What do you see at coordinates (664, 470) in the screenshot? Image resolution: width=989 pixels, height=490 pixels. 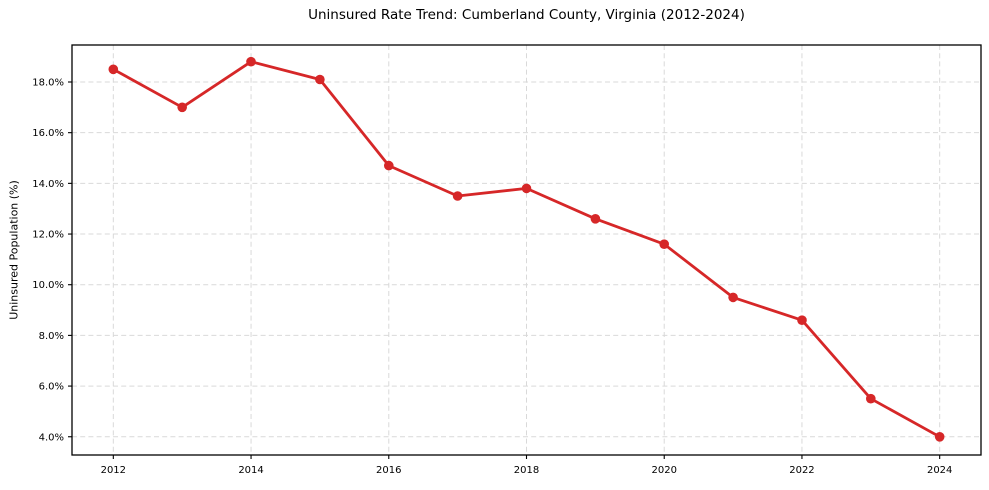 I see `x-tick-label: 2020` at bounding box center [664, 470].